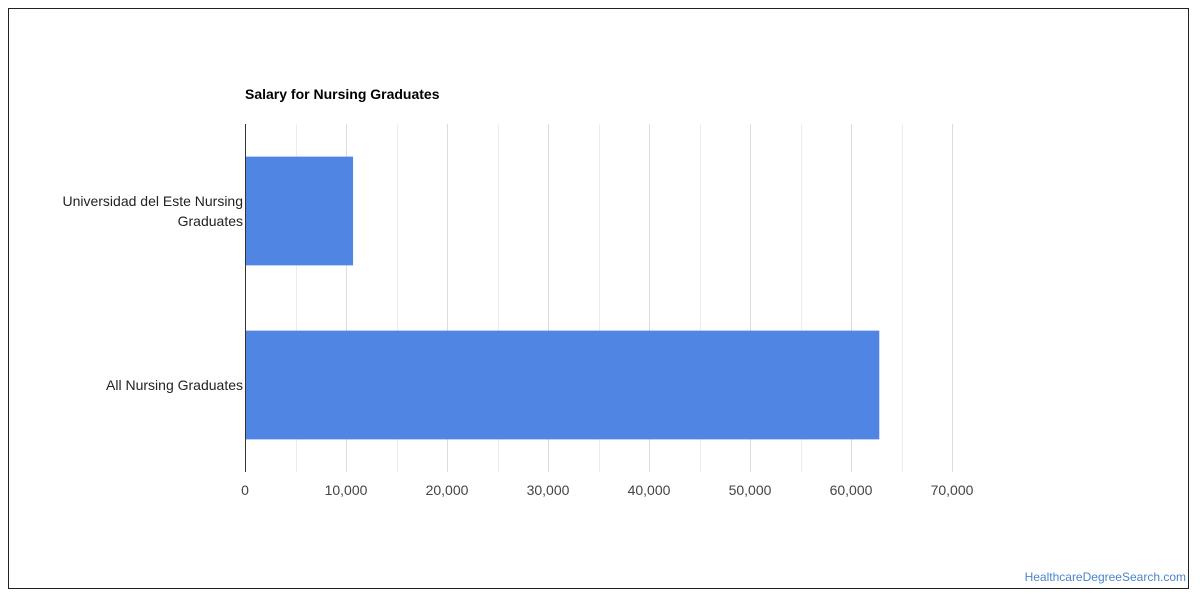 Image resolution: width=1200 pixels, height=600 pixels. I want to click on x-tick-label: 60,000, so click(851, 490).